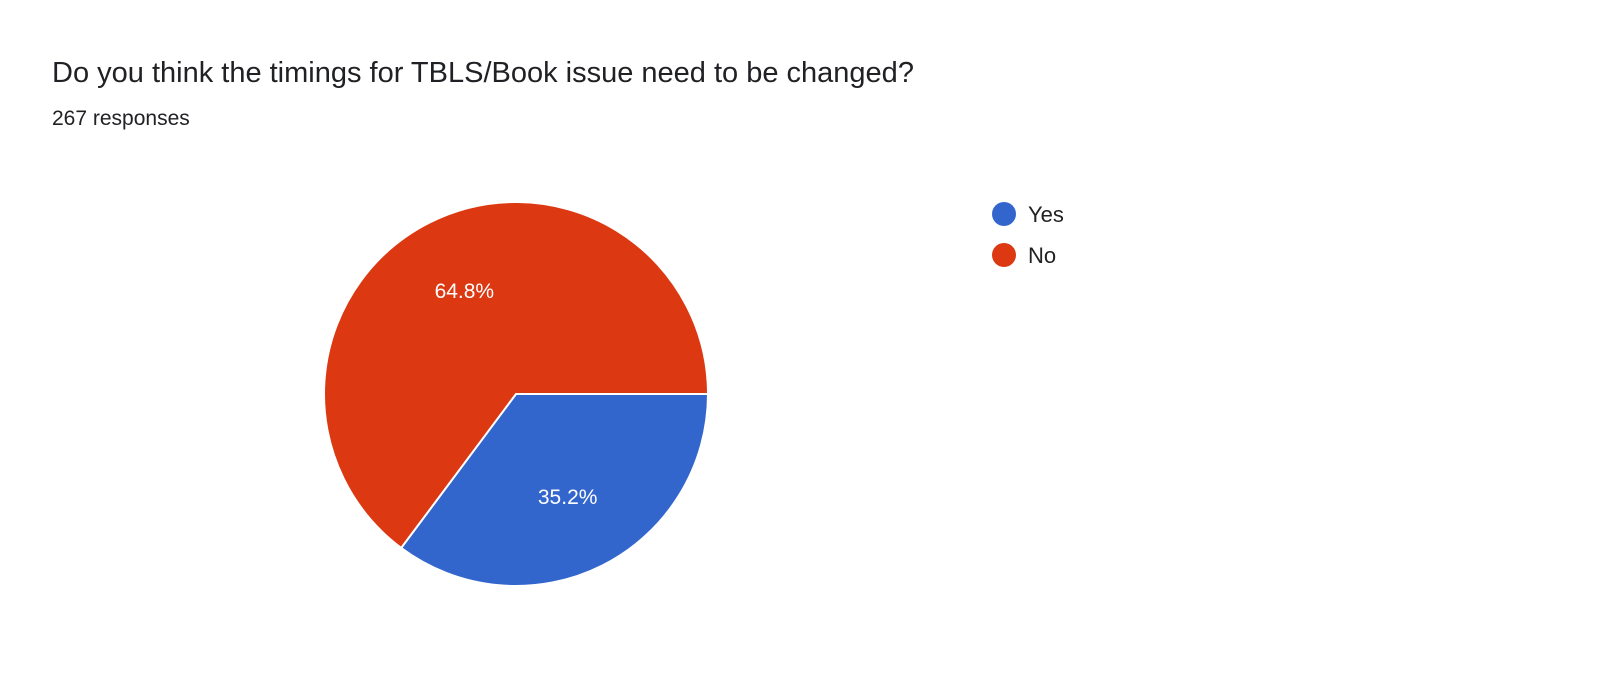  Describe the element at coordinates (1042, 255) in the screenshot. I see `legend-label-no: No` at that location.